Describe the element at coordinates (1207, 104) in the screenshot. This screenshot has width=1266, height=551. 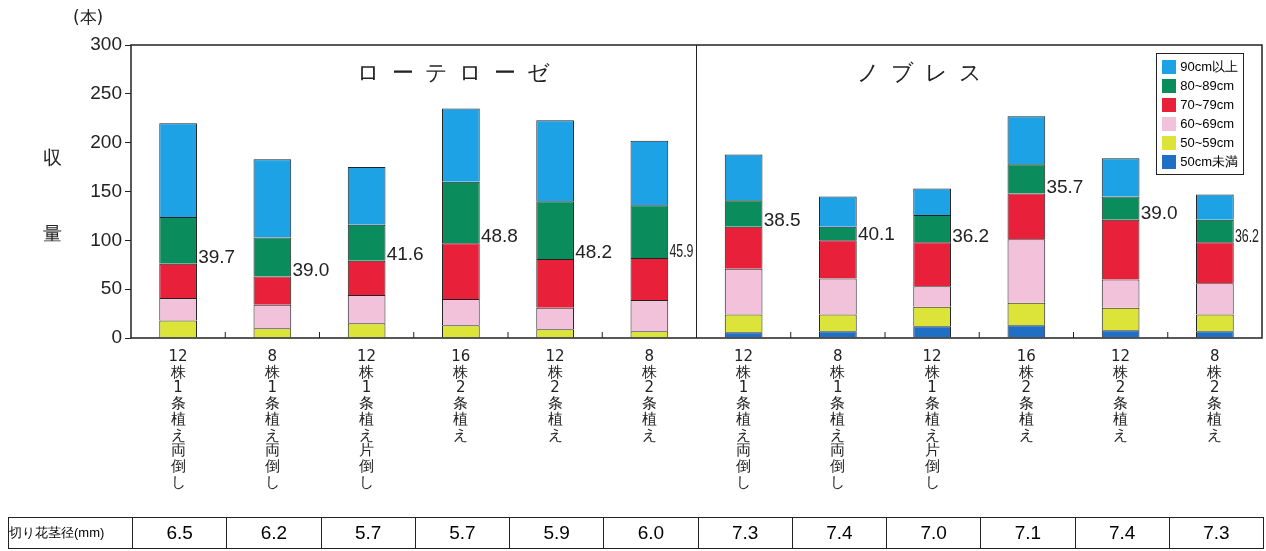
I see `legend-label: 70~79cm` at that location.